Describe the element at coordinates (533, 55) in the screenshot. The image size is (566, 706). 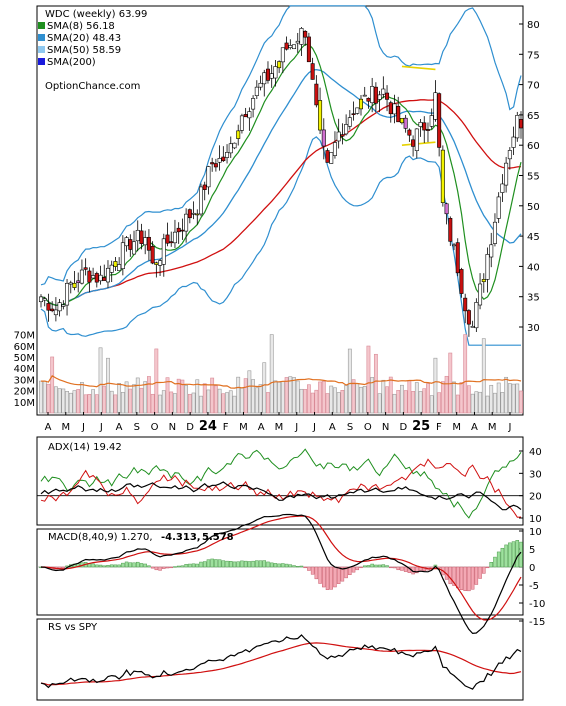
I see `price-tick-label: 75` at that location.